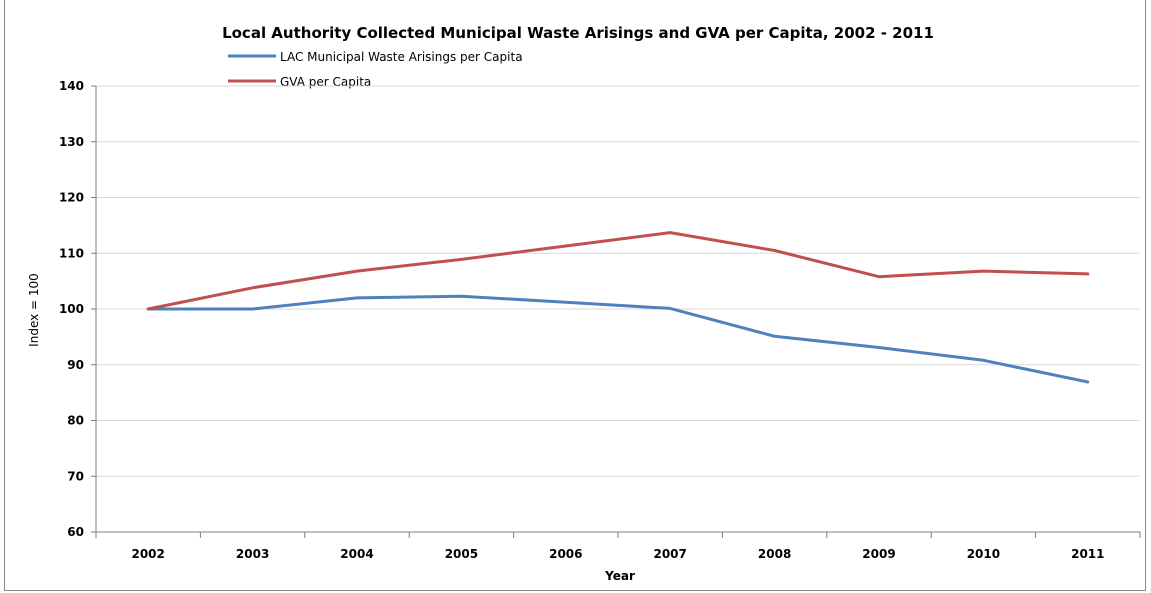  What do you see at coordinates (71, 86) in the screenshot?
I see `y-tick-label: 140` at bounding box center [71, 86].